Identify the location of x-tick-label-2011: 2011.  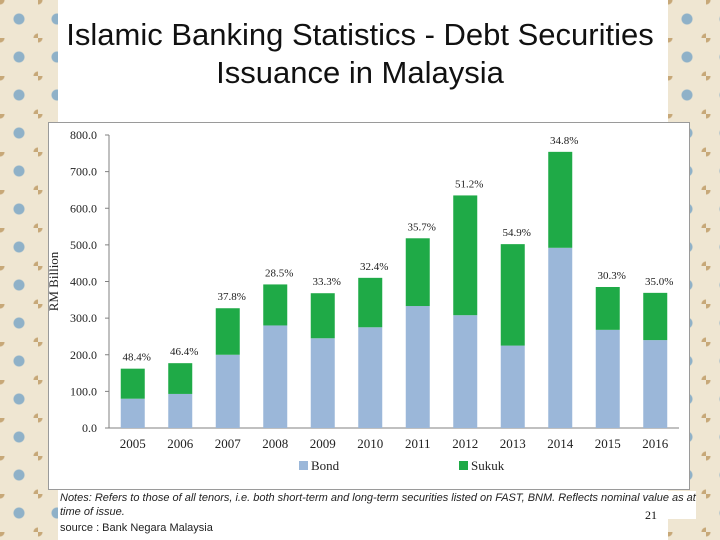
(418, 443).